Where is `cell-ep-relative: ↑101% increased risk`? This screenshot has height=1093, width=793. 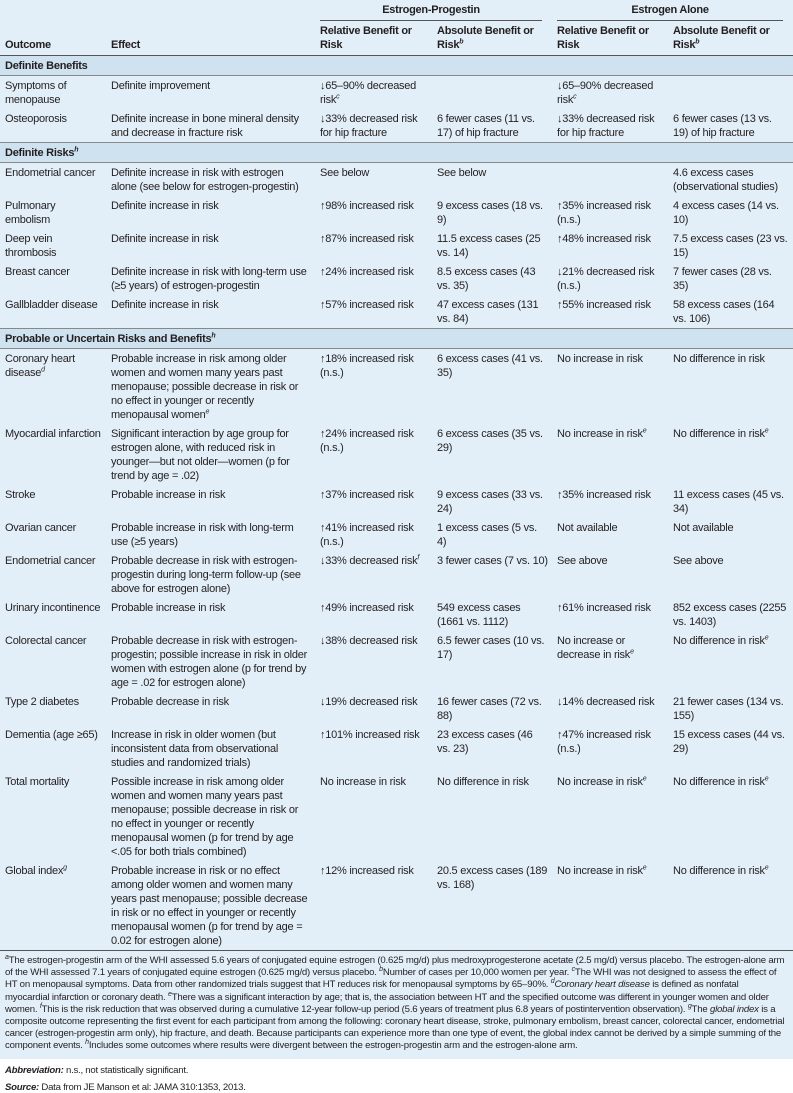 cell-ep-relative: ↑101% increased risk is located at coordinates (373, 748).